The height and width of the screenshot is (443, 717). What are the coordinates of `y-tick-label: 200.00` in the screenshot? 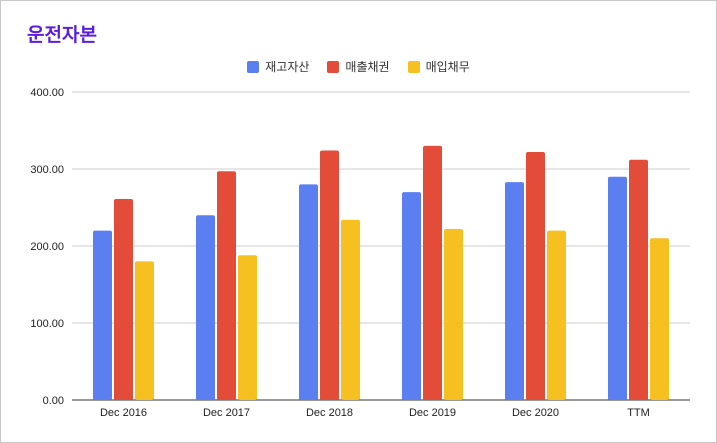 It's located at (47, 247).